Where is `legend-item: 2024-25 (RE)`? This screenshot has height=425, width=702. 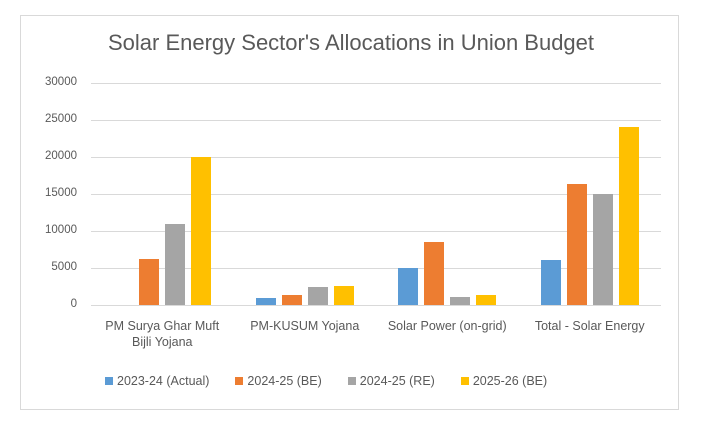 legend-item: 2024-25 (RE) is located at coordinates (391, 381).